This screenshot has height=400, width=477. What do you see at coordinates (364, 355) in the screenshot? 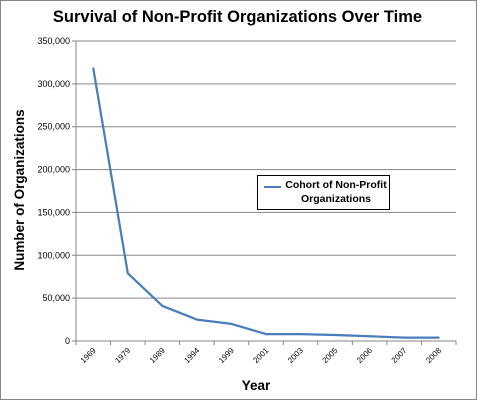
I see `x-tick-label: 2006` at bounding box center [364, 355].